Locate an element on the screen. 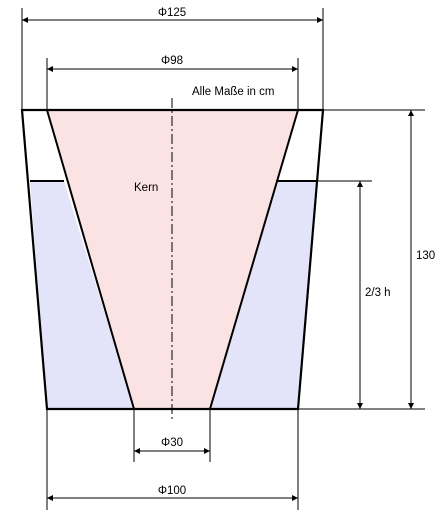  core-left-edge is located at coordinates (90, 259).